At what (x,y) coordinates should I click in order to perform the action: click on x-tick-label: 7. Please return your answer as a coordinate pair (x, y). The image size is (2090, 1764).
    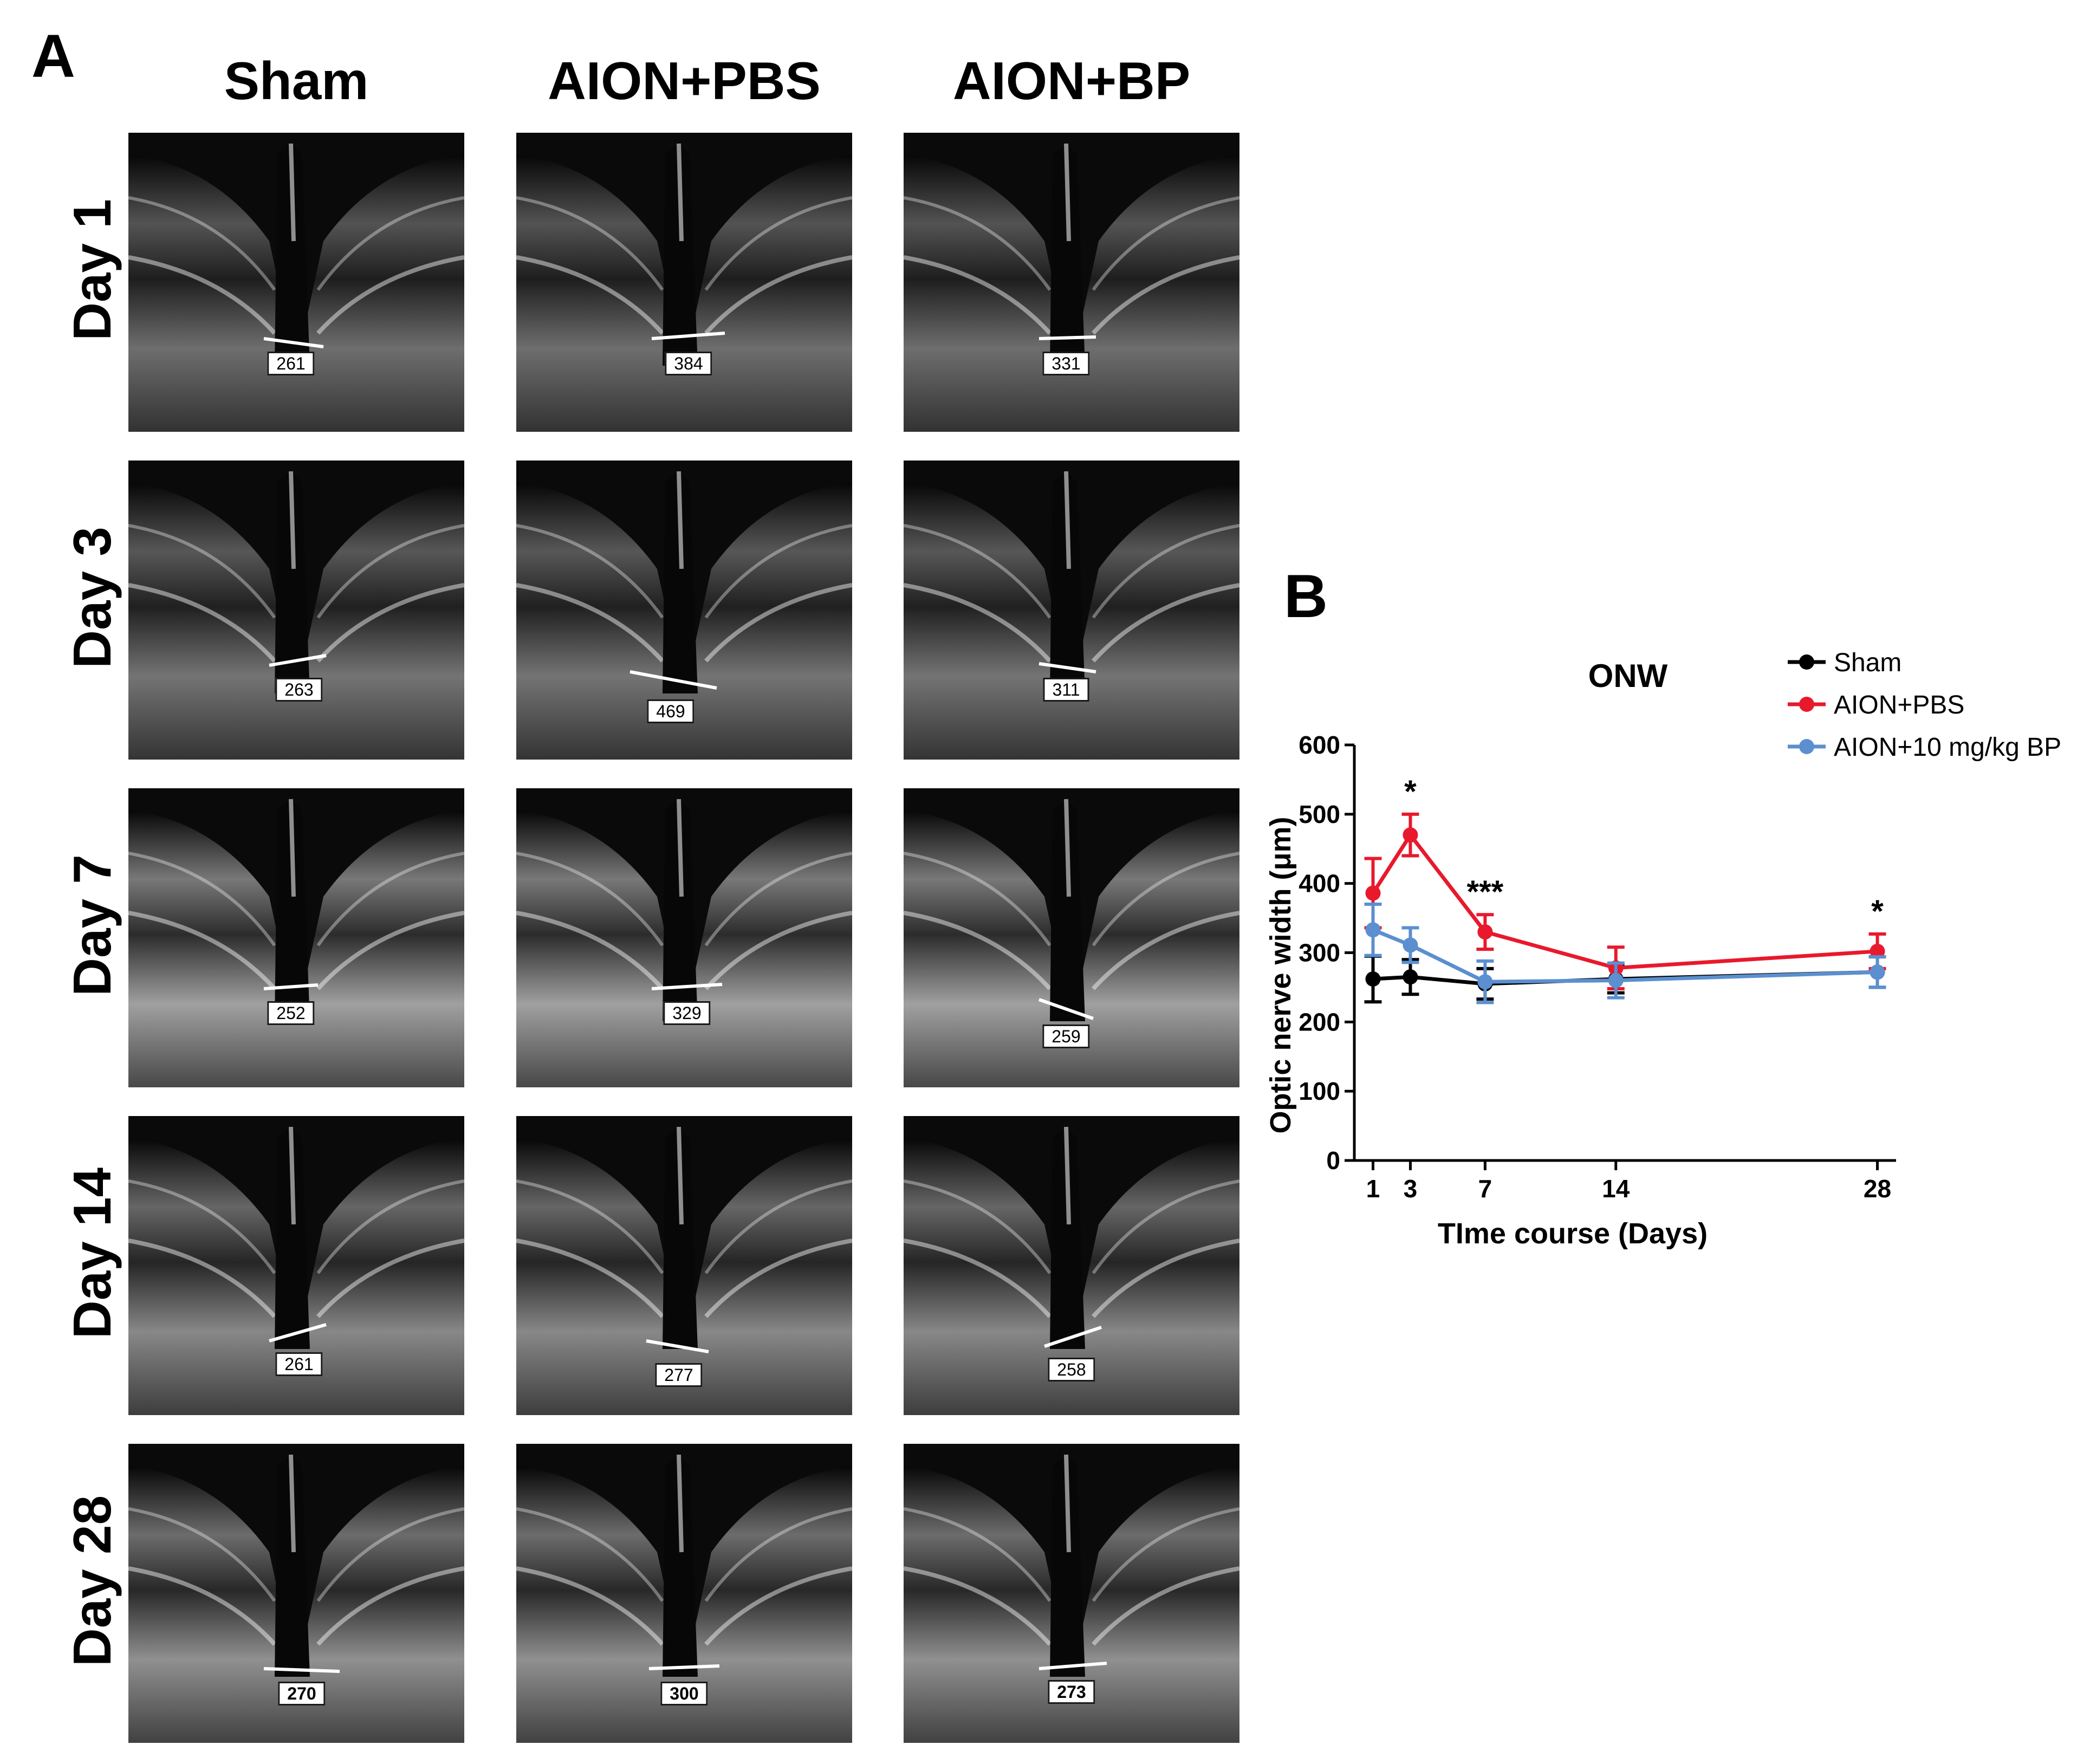
    Looking at the image, I should click on (1485, 1189).